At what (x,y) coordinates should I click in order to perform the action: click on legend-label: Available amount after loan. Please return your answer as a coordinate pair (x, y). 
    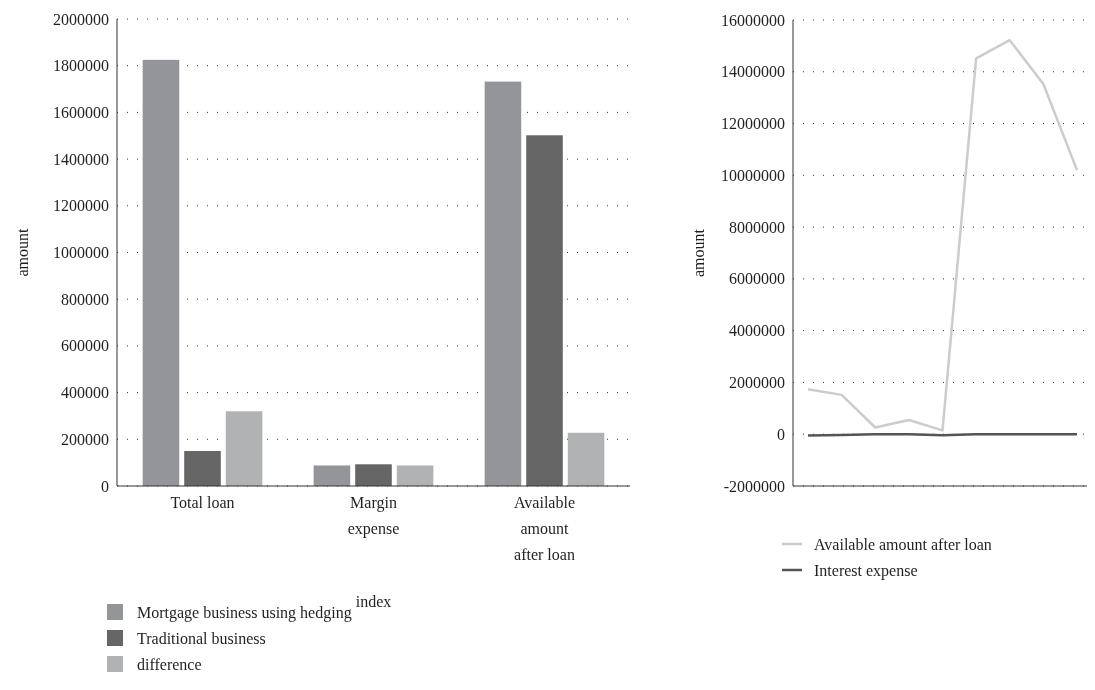
    Looking at the image, I should click on (903, 544).